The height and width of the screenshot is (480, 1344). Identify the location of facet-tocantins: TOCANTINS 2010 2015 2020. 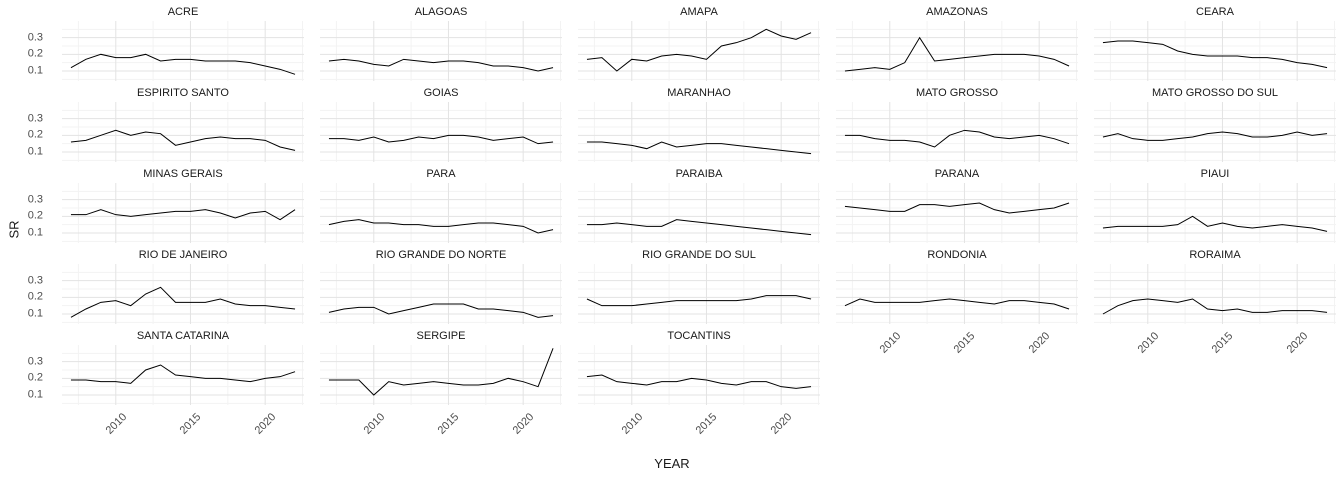
(699, 386).